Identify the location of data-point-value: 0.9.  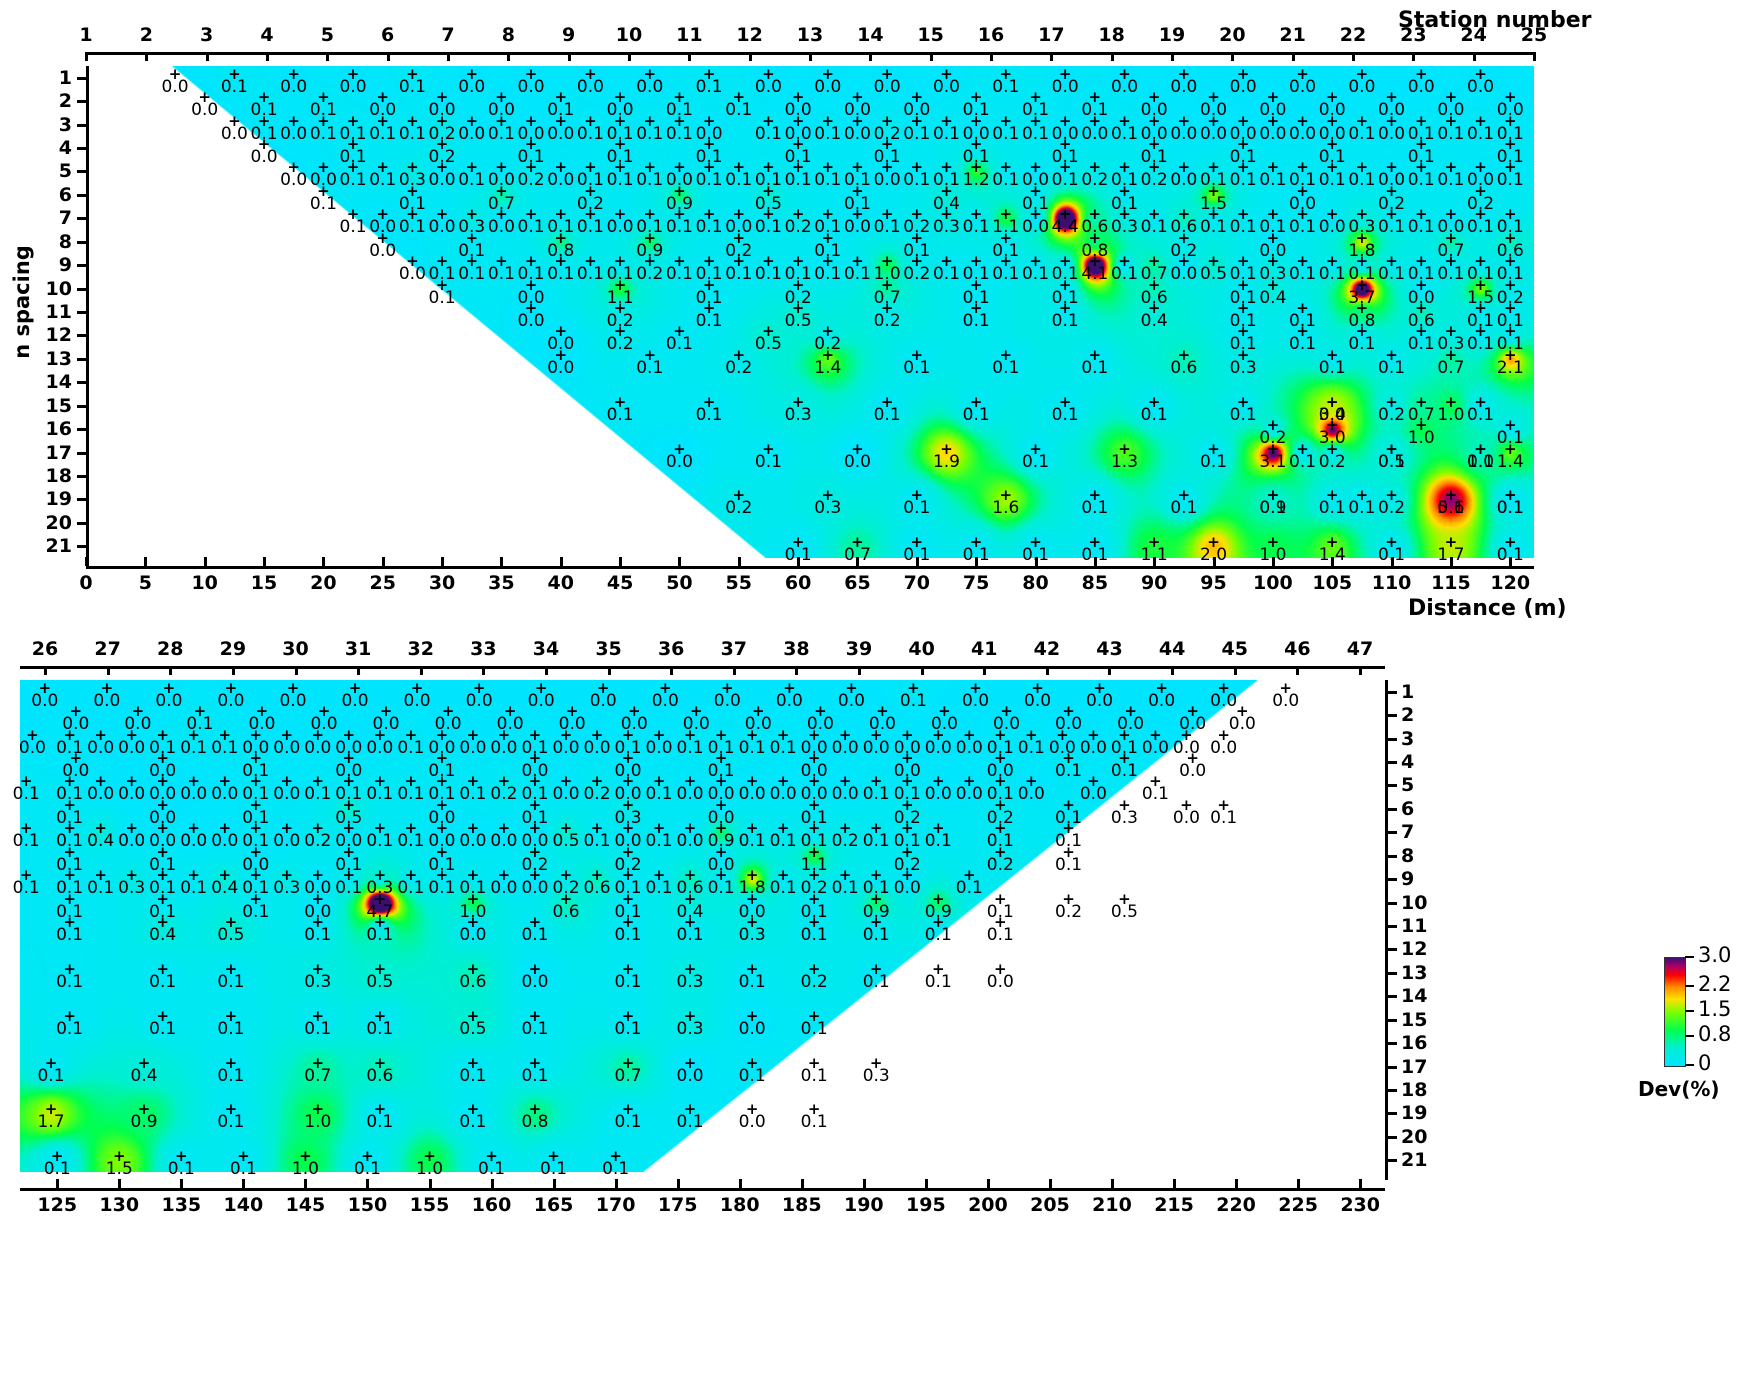
(721, 841).